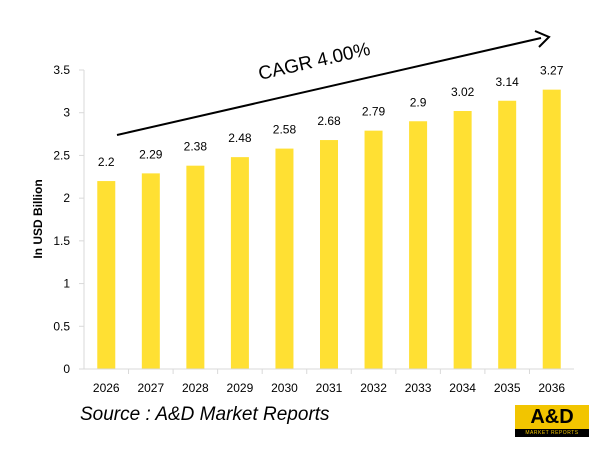 This screenshot has width=603, height=452. Describe the element at coordinates (150, 271) in the screenshot. I see `bar-2027` at that location.